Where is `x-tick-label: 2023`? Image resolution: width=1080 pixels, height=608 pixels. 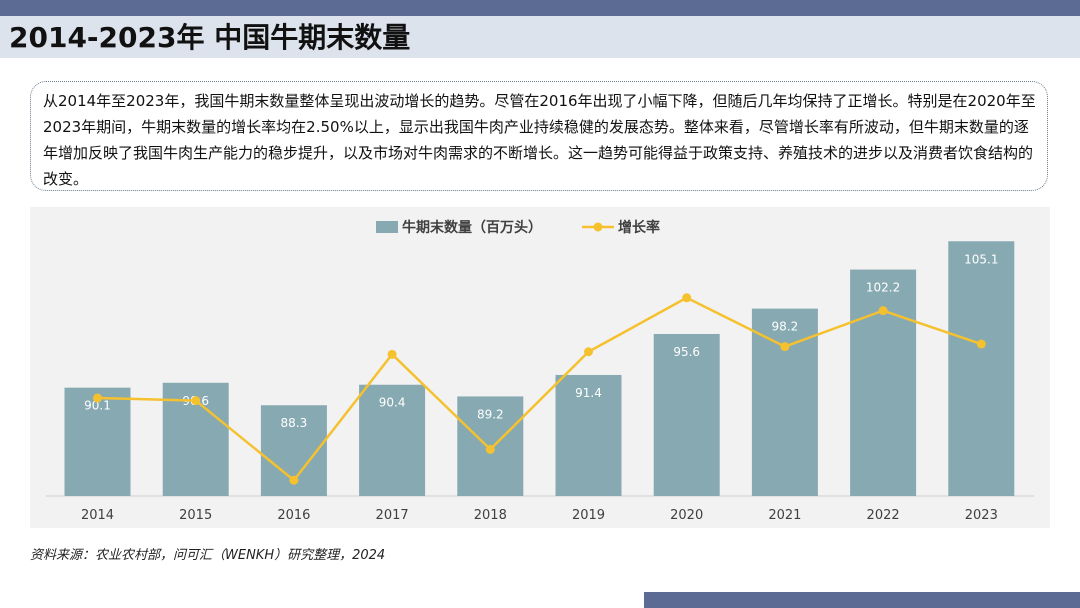 x-tick-label: 2023 is located at coordinates (981, 515).